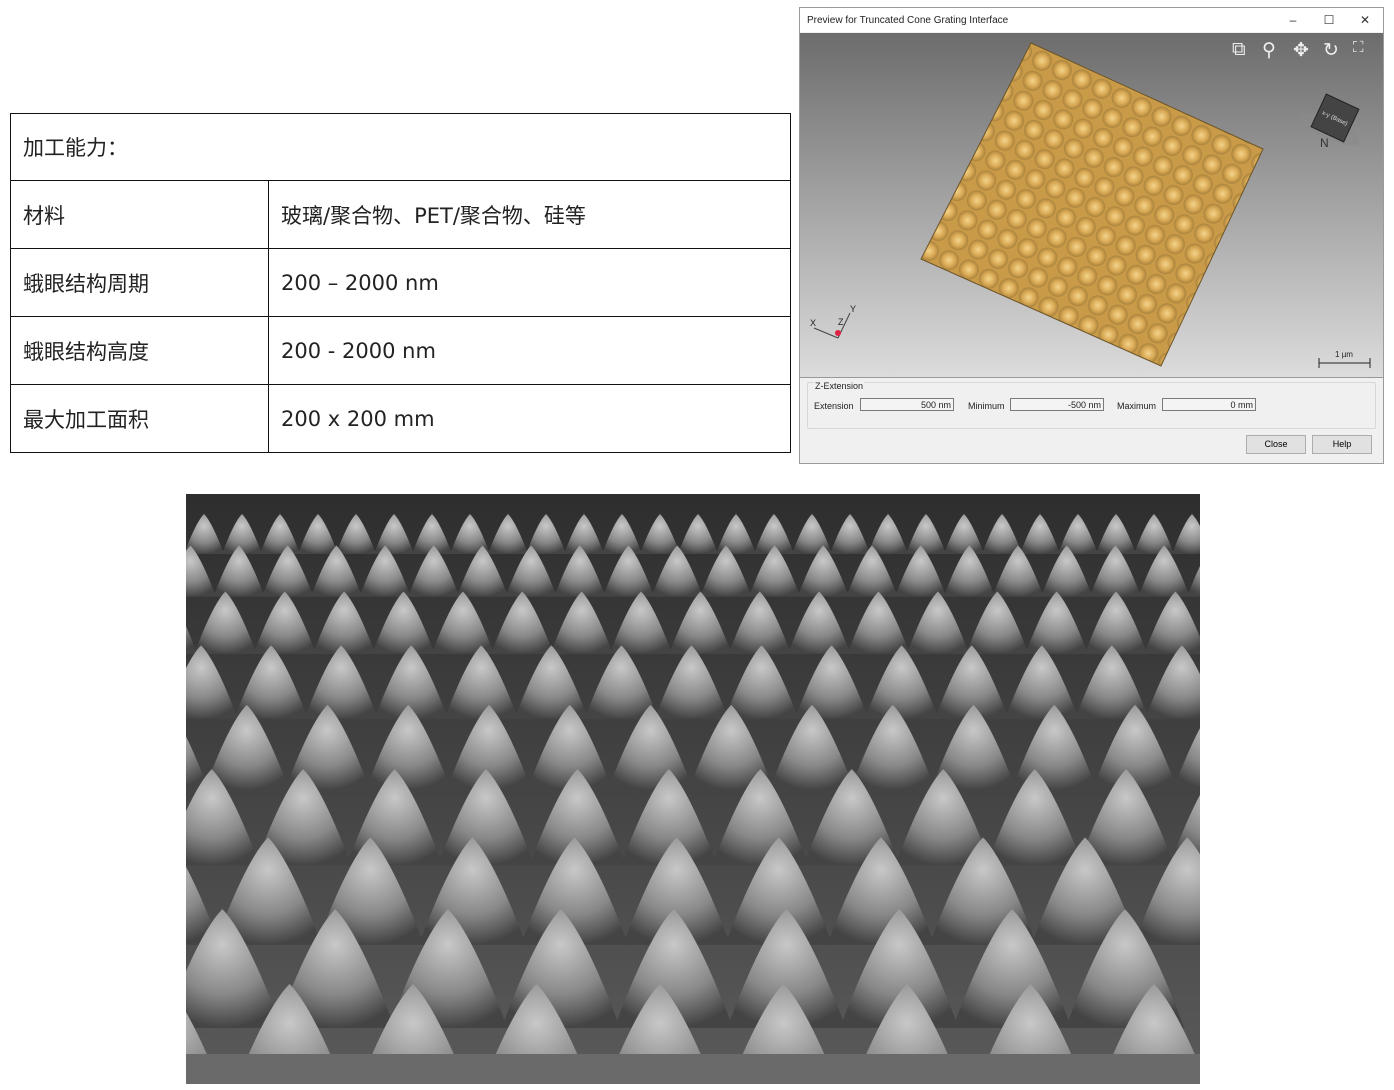 This screenshot has width=1394, height=1090. I want to click on close-button: Close, so click(1276, 444).